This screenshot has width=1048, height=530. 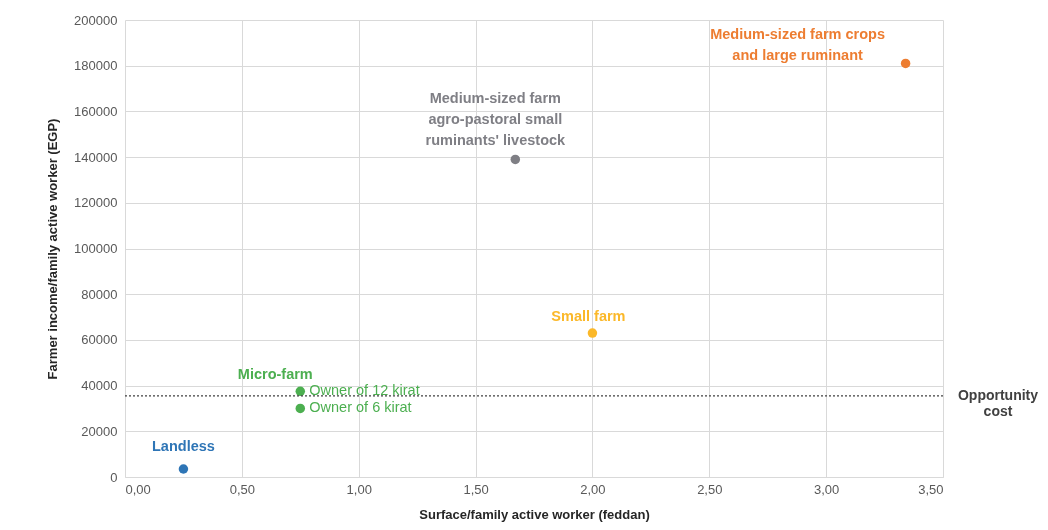 What do you see at coordinates (114, 477) in the screenshot?
I see `y-tick-label: 0` at bounding box center [114, 477].